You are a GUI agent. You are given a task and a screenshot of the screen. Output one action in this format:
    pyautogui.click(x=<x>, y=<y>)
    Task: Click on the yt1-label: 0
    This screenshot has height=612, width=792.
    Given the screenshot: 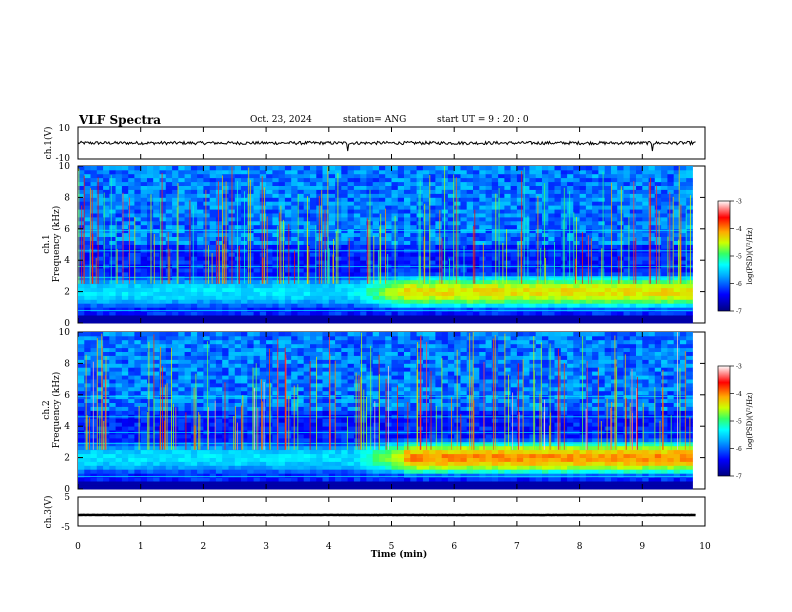 What is the action you would take?
    pyautogui.click(x=67, y=324)
    